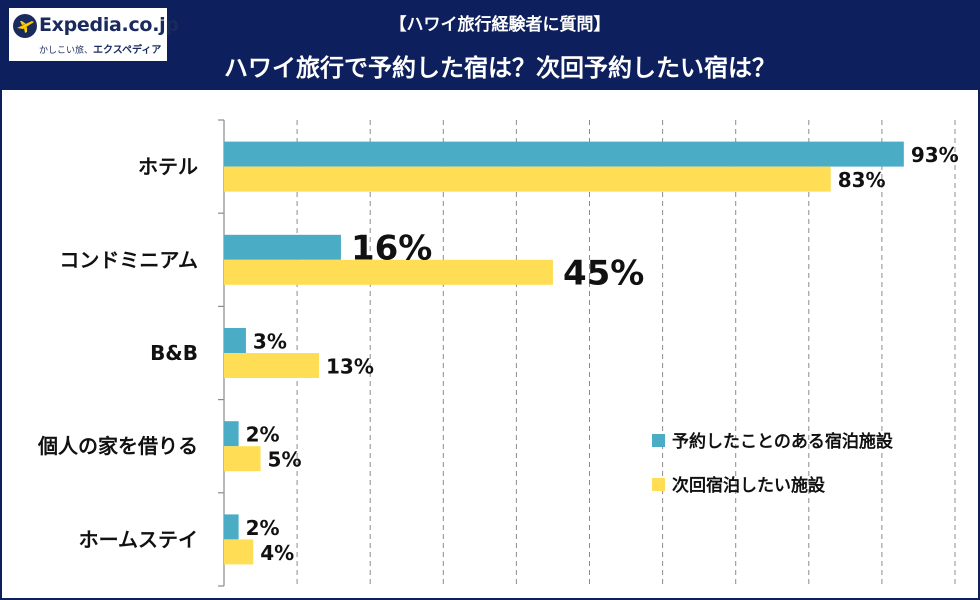 The image size is (980, 600). Describe the element at coordinates (174, 353) in the screenshot. I see `category-label: B&B` at that location.